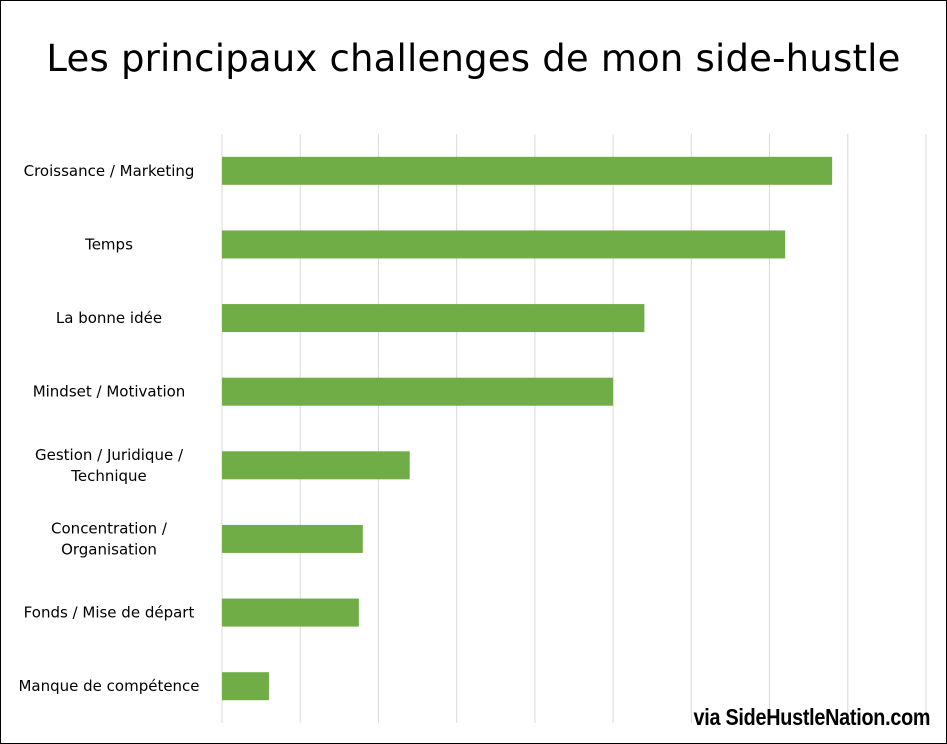  I want to click on category-label: Manque de compétence, so click(108, 686).